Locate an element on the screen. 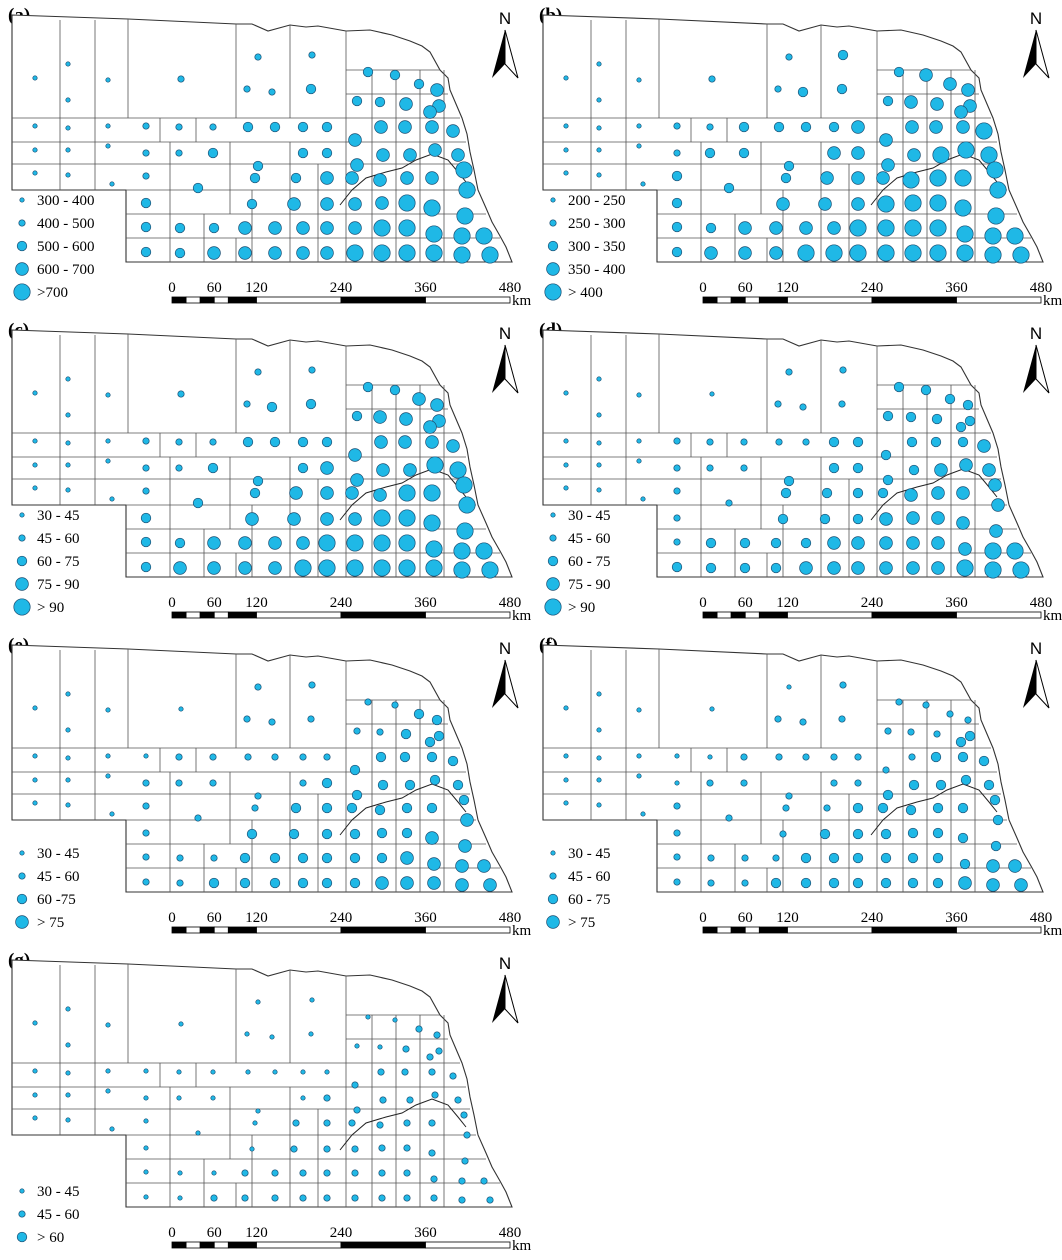  legend: 30 - 45 45 - 60 60 -75 > 75 is located at coordinates (47, 888).